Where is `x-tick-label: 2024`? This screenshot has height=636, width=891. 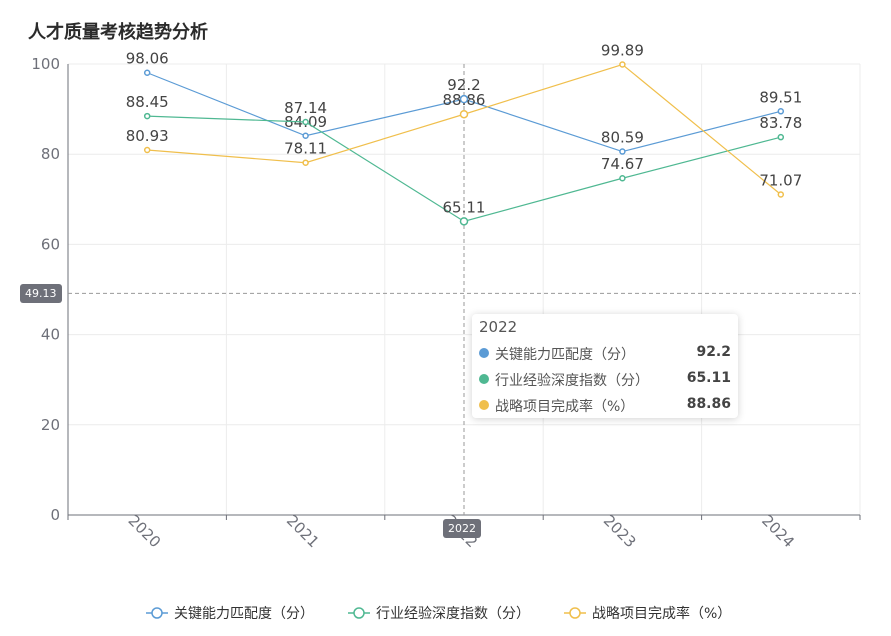
x-tick-label: 2024 is located at coordinates (778, 531).